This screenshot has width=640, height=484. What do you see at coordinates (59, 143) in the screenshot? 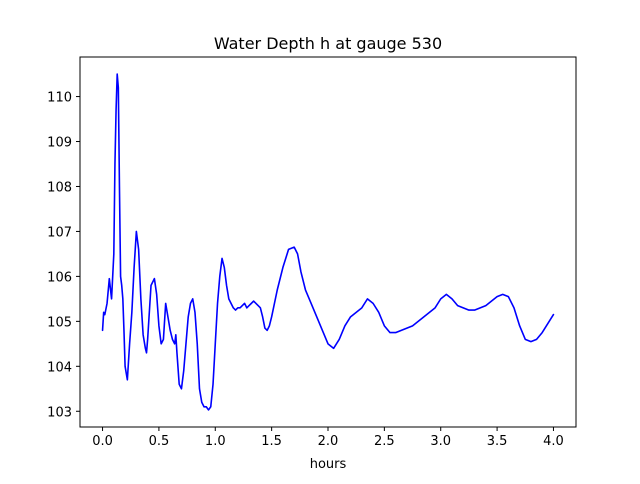
I see `y-tick-label: 109` at bounding box center [59, 143].